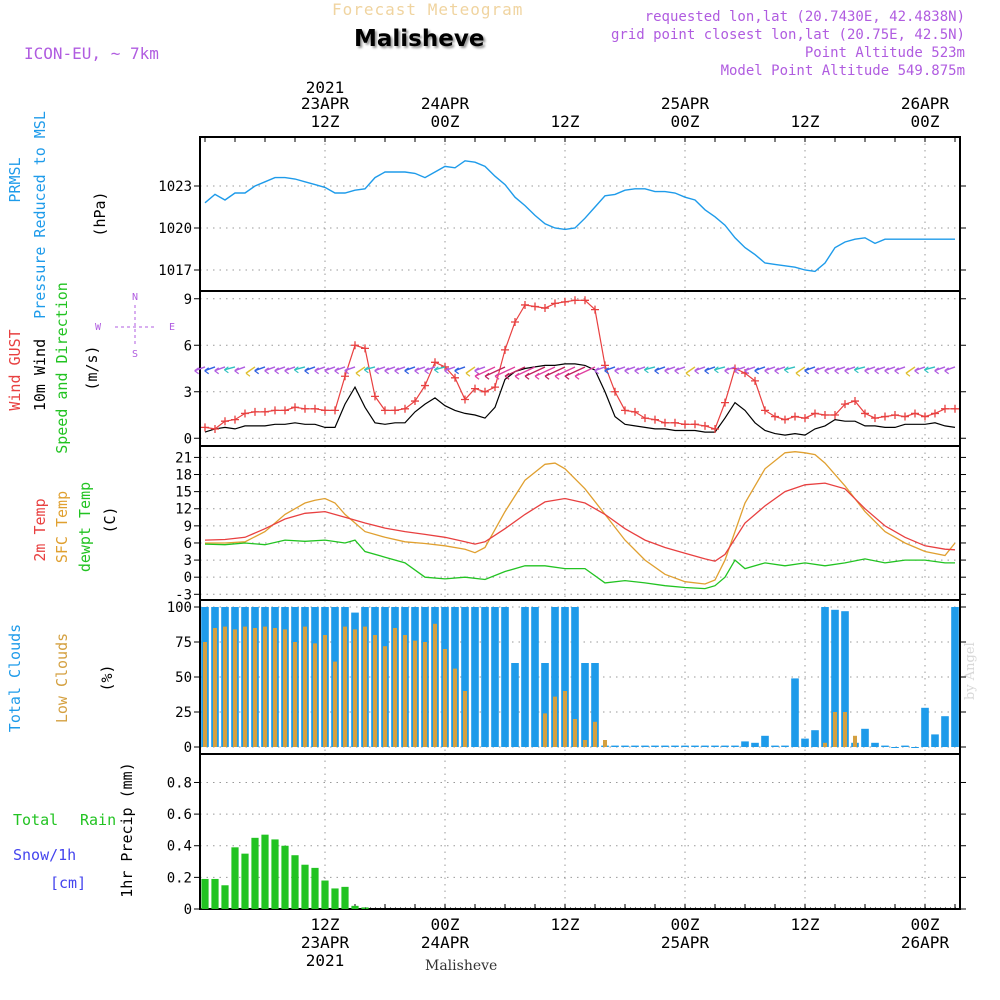 Image resolution: width=1000 pixels, height=1000 pixels. What do you see at coordinates (188, 578) in the screenshot?
I see `y-tick-label: 0` at bounding box center [188, 578].